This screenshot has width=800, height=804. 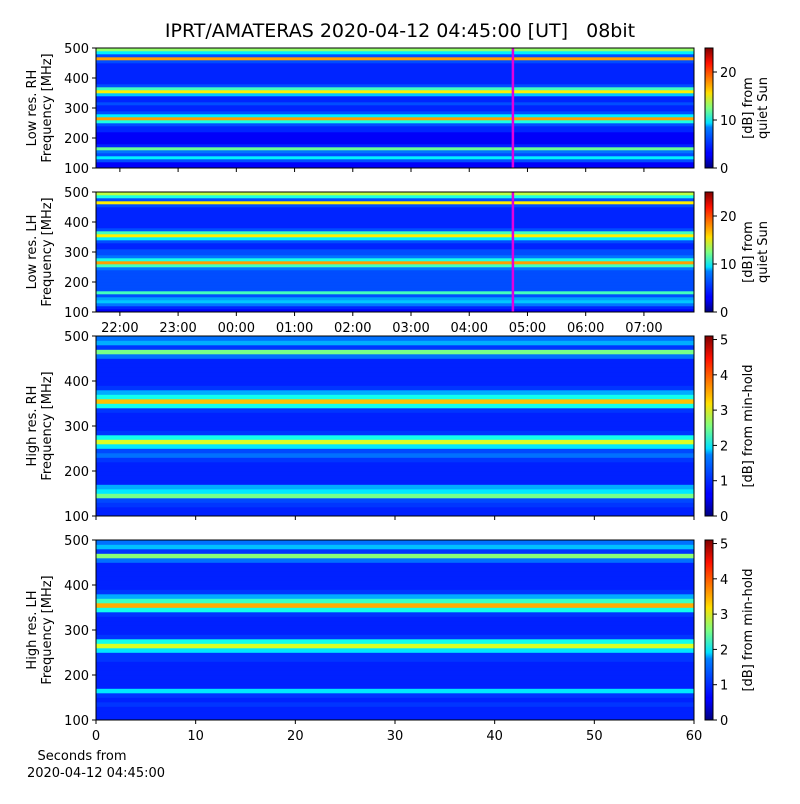 What do you see at coordinates (694, 736) in the screenshot?
I see `x-tick-label: 60` at bounding box center [694, 736].